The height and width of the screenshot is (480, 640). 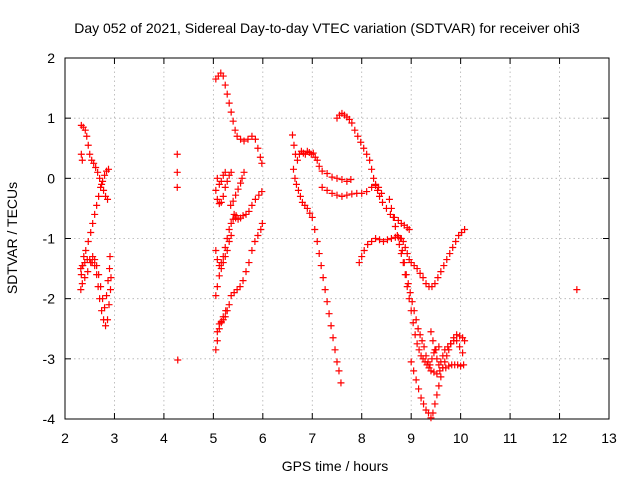 What do you see at coordinates (510, 438) in the screenshot?
I see `x-tick-label: 11` at bounding box center [510, 438].